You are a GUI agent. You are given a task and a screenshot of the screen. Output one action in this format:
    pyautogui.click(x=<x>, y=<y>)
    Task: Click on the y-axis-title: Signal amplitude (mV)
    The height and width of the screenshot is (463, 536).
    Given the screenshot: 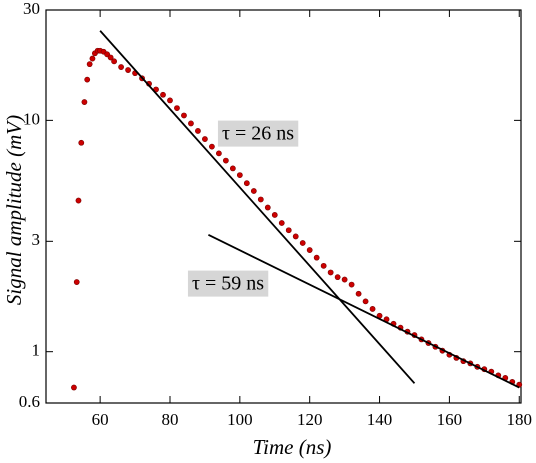 What is the action you would take?
    pyautogui.click(x=14, y=210)
    